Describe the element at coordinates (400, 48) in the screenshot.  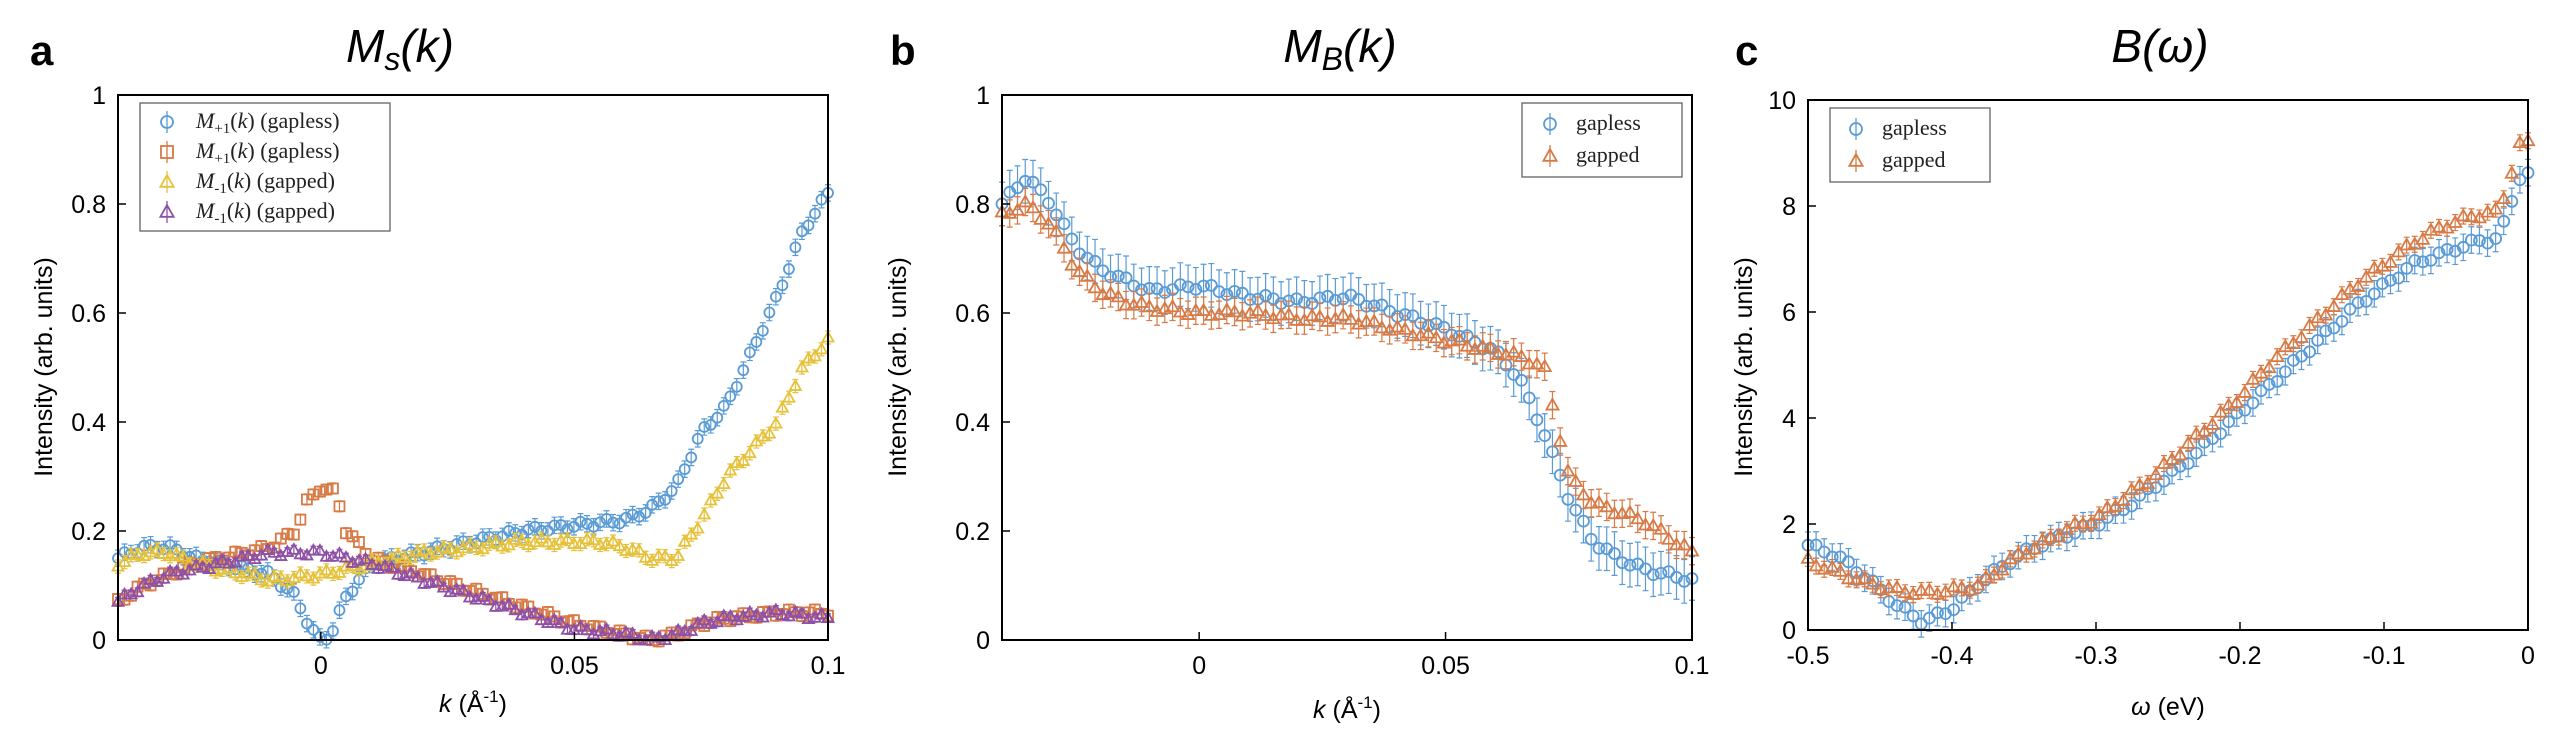
I see `title-a: Ms(k)` at that location.